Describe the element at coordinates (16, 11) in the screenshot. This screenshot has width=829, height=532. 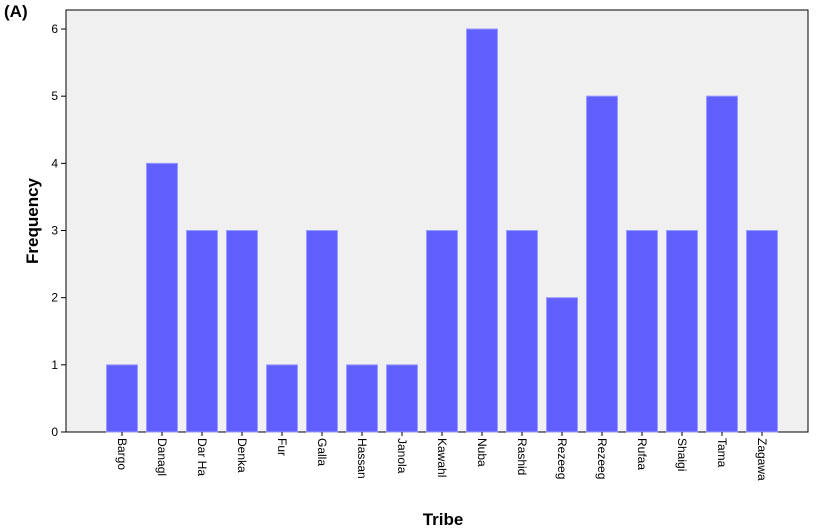
I see `panel-label: (A)` at that location.